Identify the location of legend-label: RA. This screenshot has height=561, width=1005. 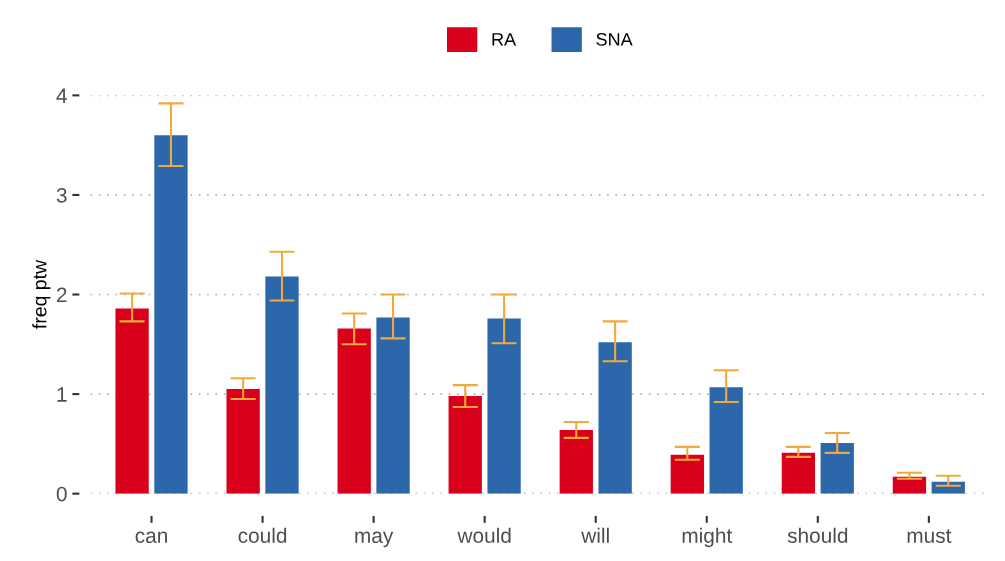
(504, 39).